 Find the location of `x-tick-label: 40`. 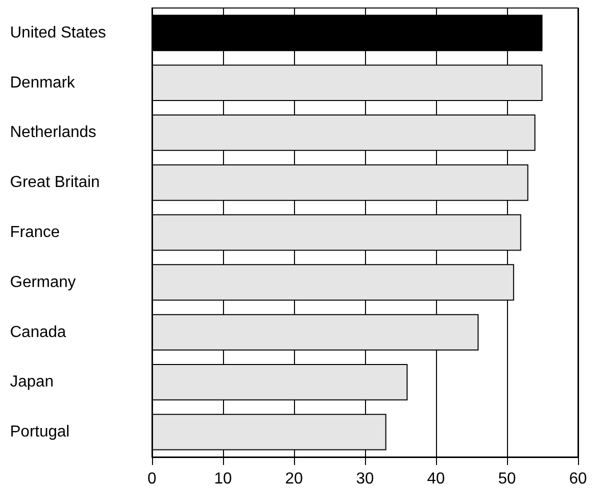

x-tick-label: 40 is located at coordinates (436, 479).